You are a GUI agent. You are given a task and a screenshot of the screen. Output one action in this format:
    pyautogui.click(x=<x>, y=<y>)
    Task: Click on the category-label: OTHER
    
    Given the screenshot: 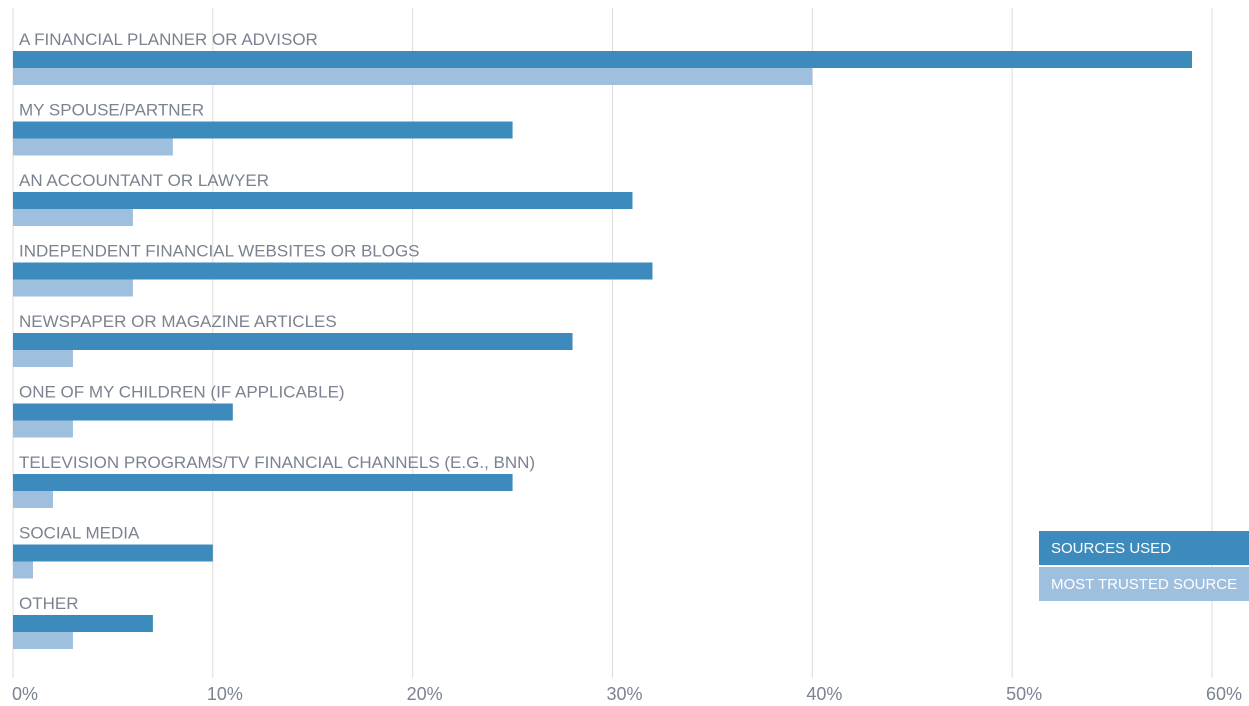 What is the action you would take?
    pyautogui.click(x=49, y=603)
    